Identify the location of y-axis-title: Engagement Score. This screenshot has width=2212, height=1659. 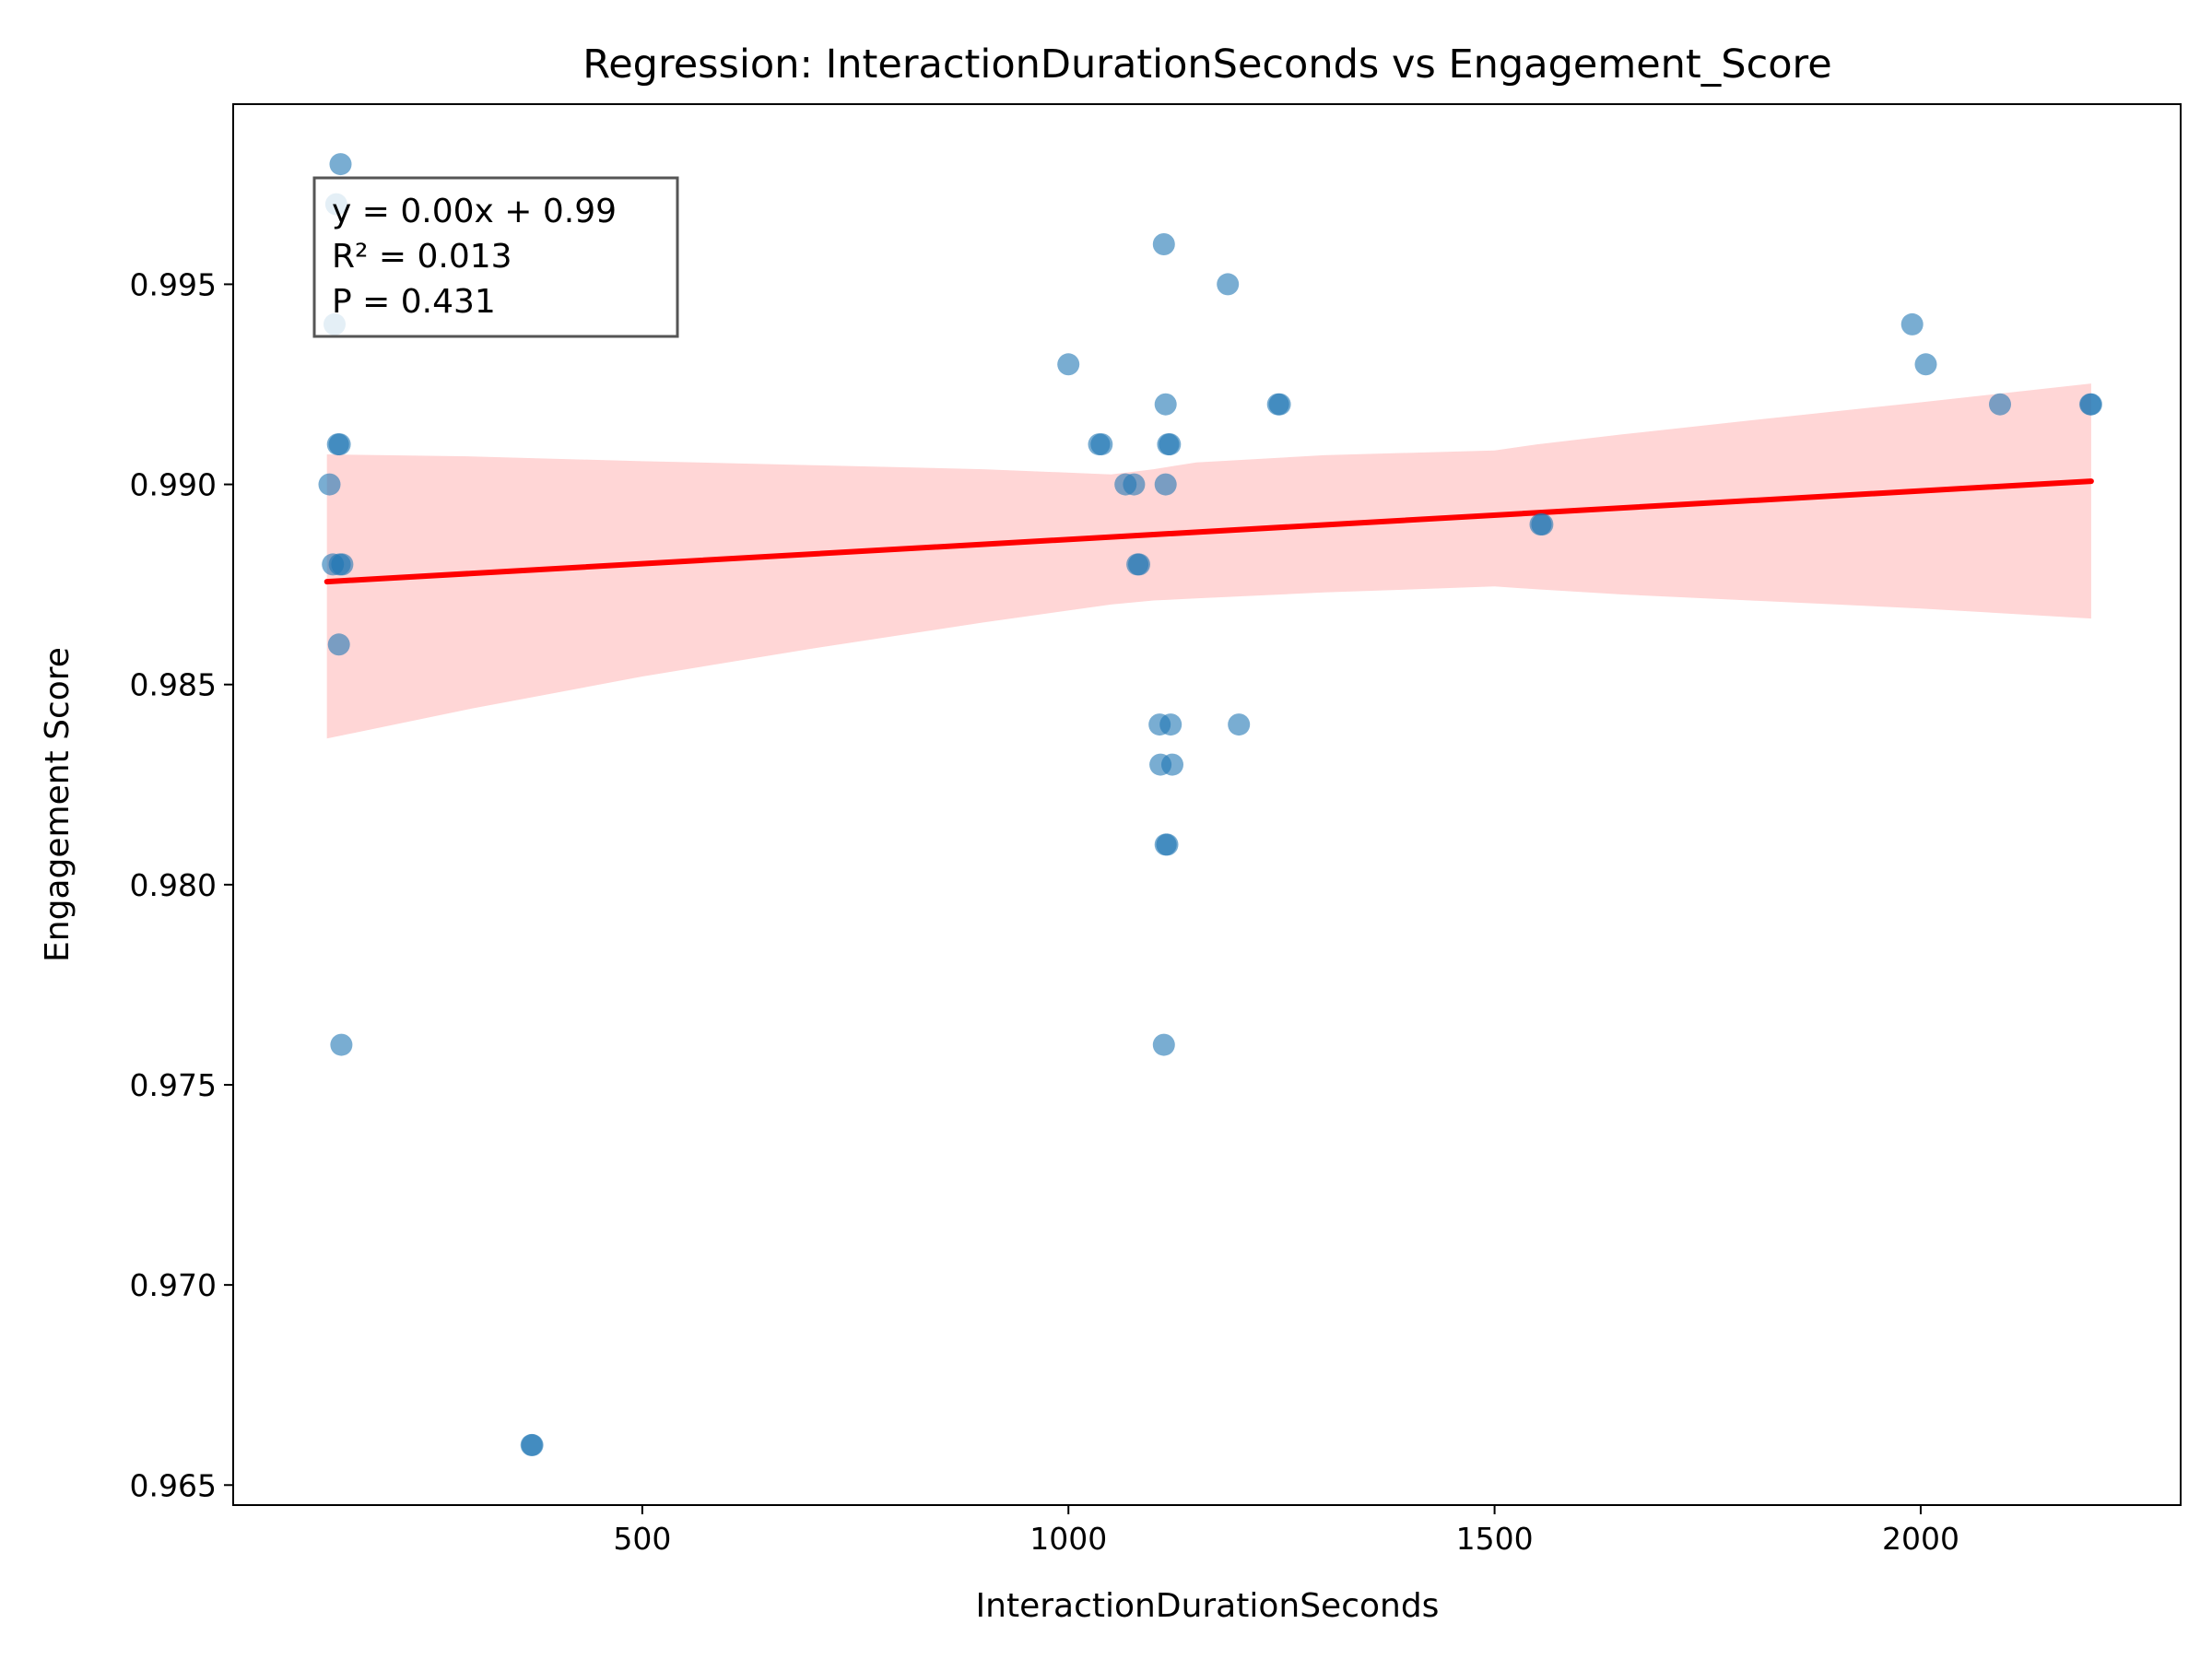
(57, 804).